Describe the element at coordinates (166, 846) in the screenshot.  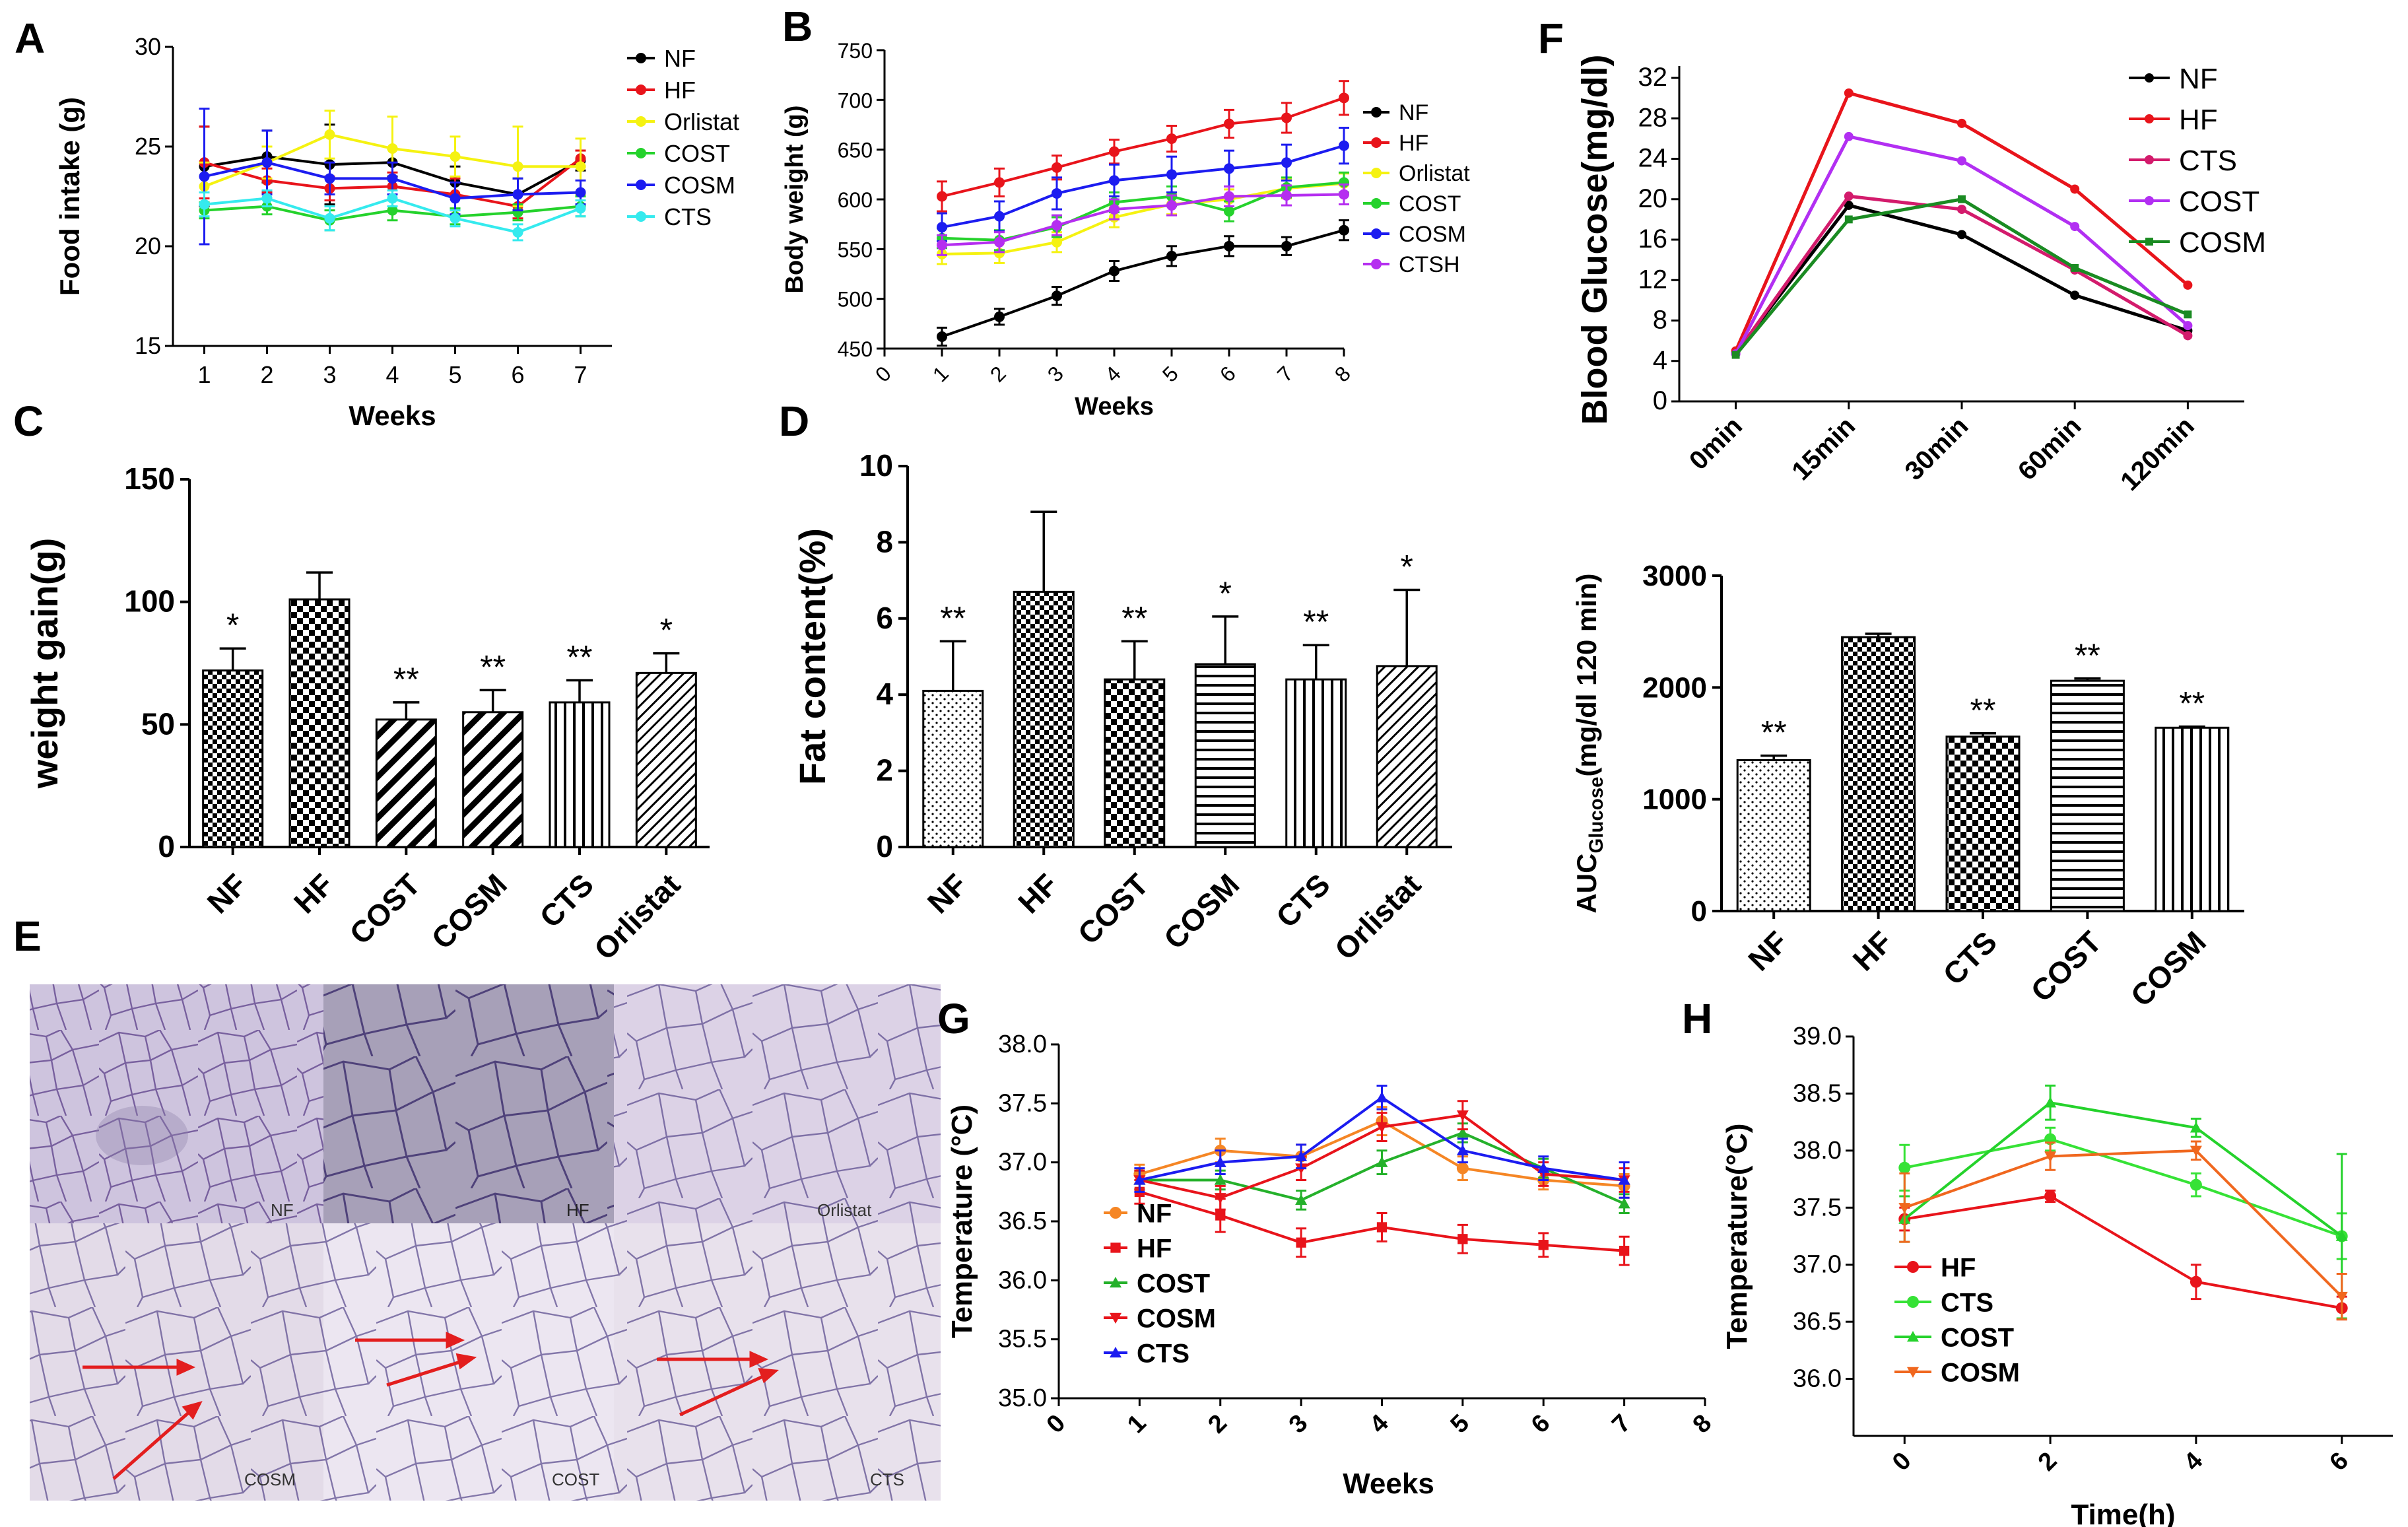
I see `y-tick-label: 0` at that location.